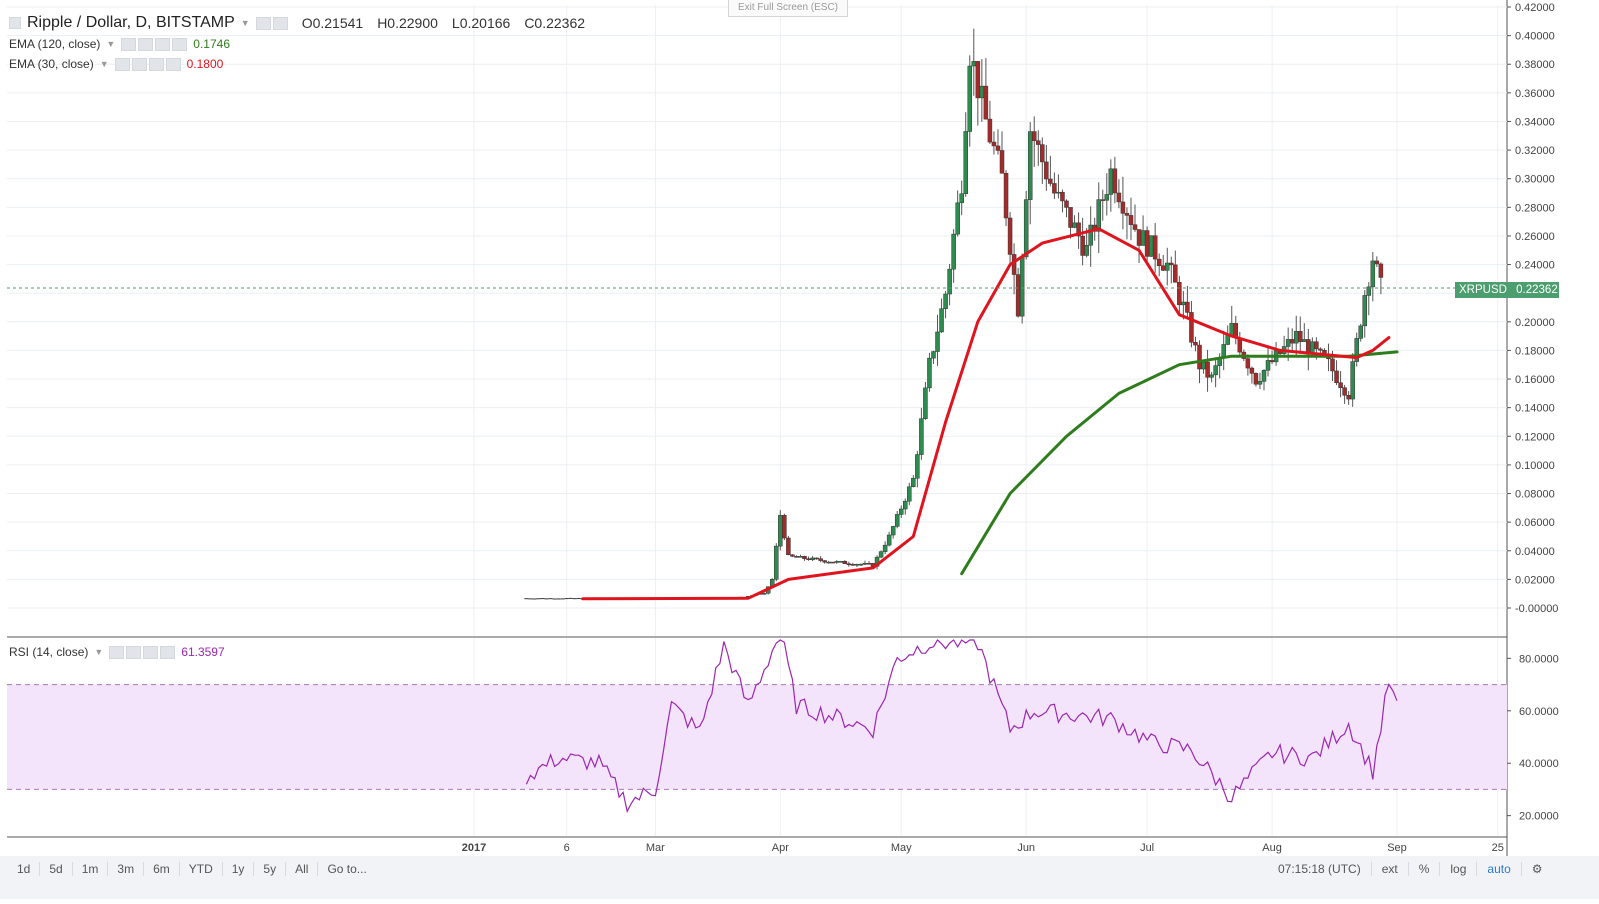 This screenshot has width=1599, height=904. I want to click on rsi-tick-label: 60.0000, so click(1539, 712).